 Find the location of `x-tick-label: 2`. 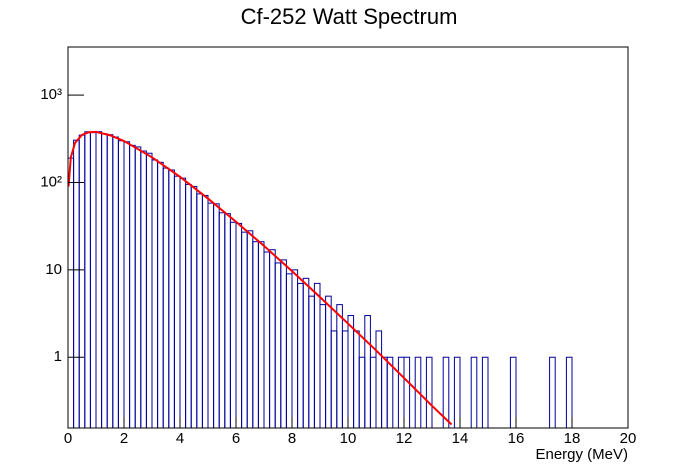

x-tick-label: 2 is located at coordinates (124, 438).